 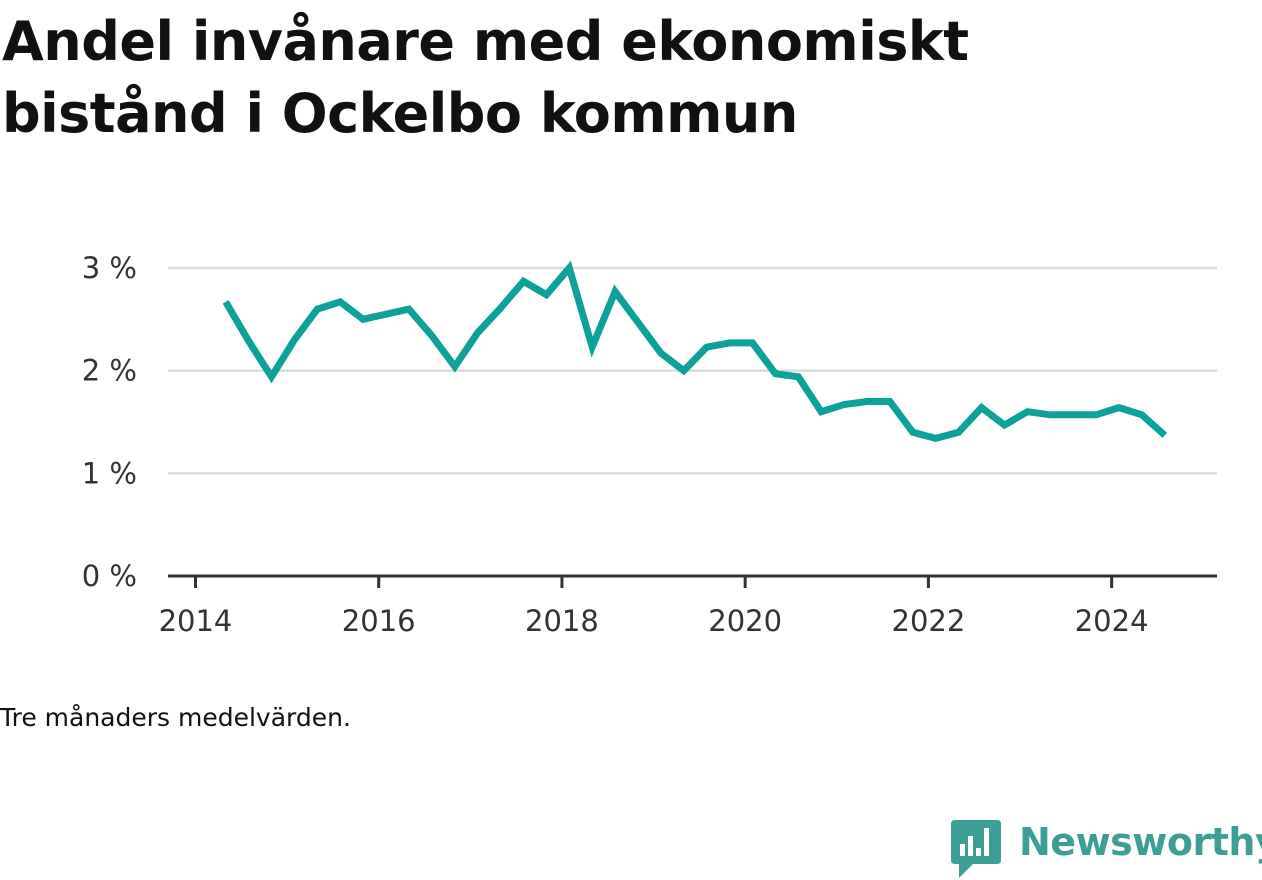 What do you see at coordinates (109, 268) in the screenshot?
I see `y-tick-label: 3 %` at bounding box center [109, 268].